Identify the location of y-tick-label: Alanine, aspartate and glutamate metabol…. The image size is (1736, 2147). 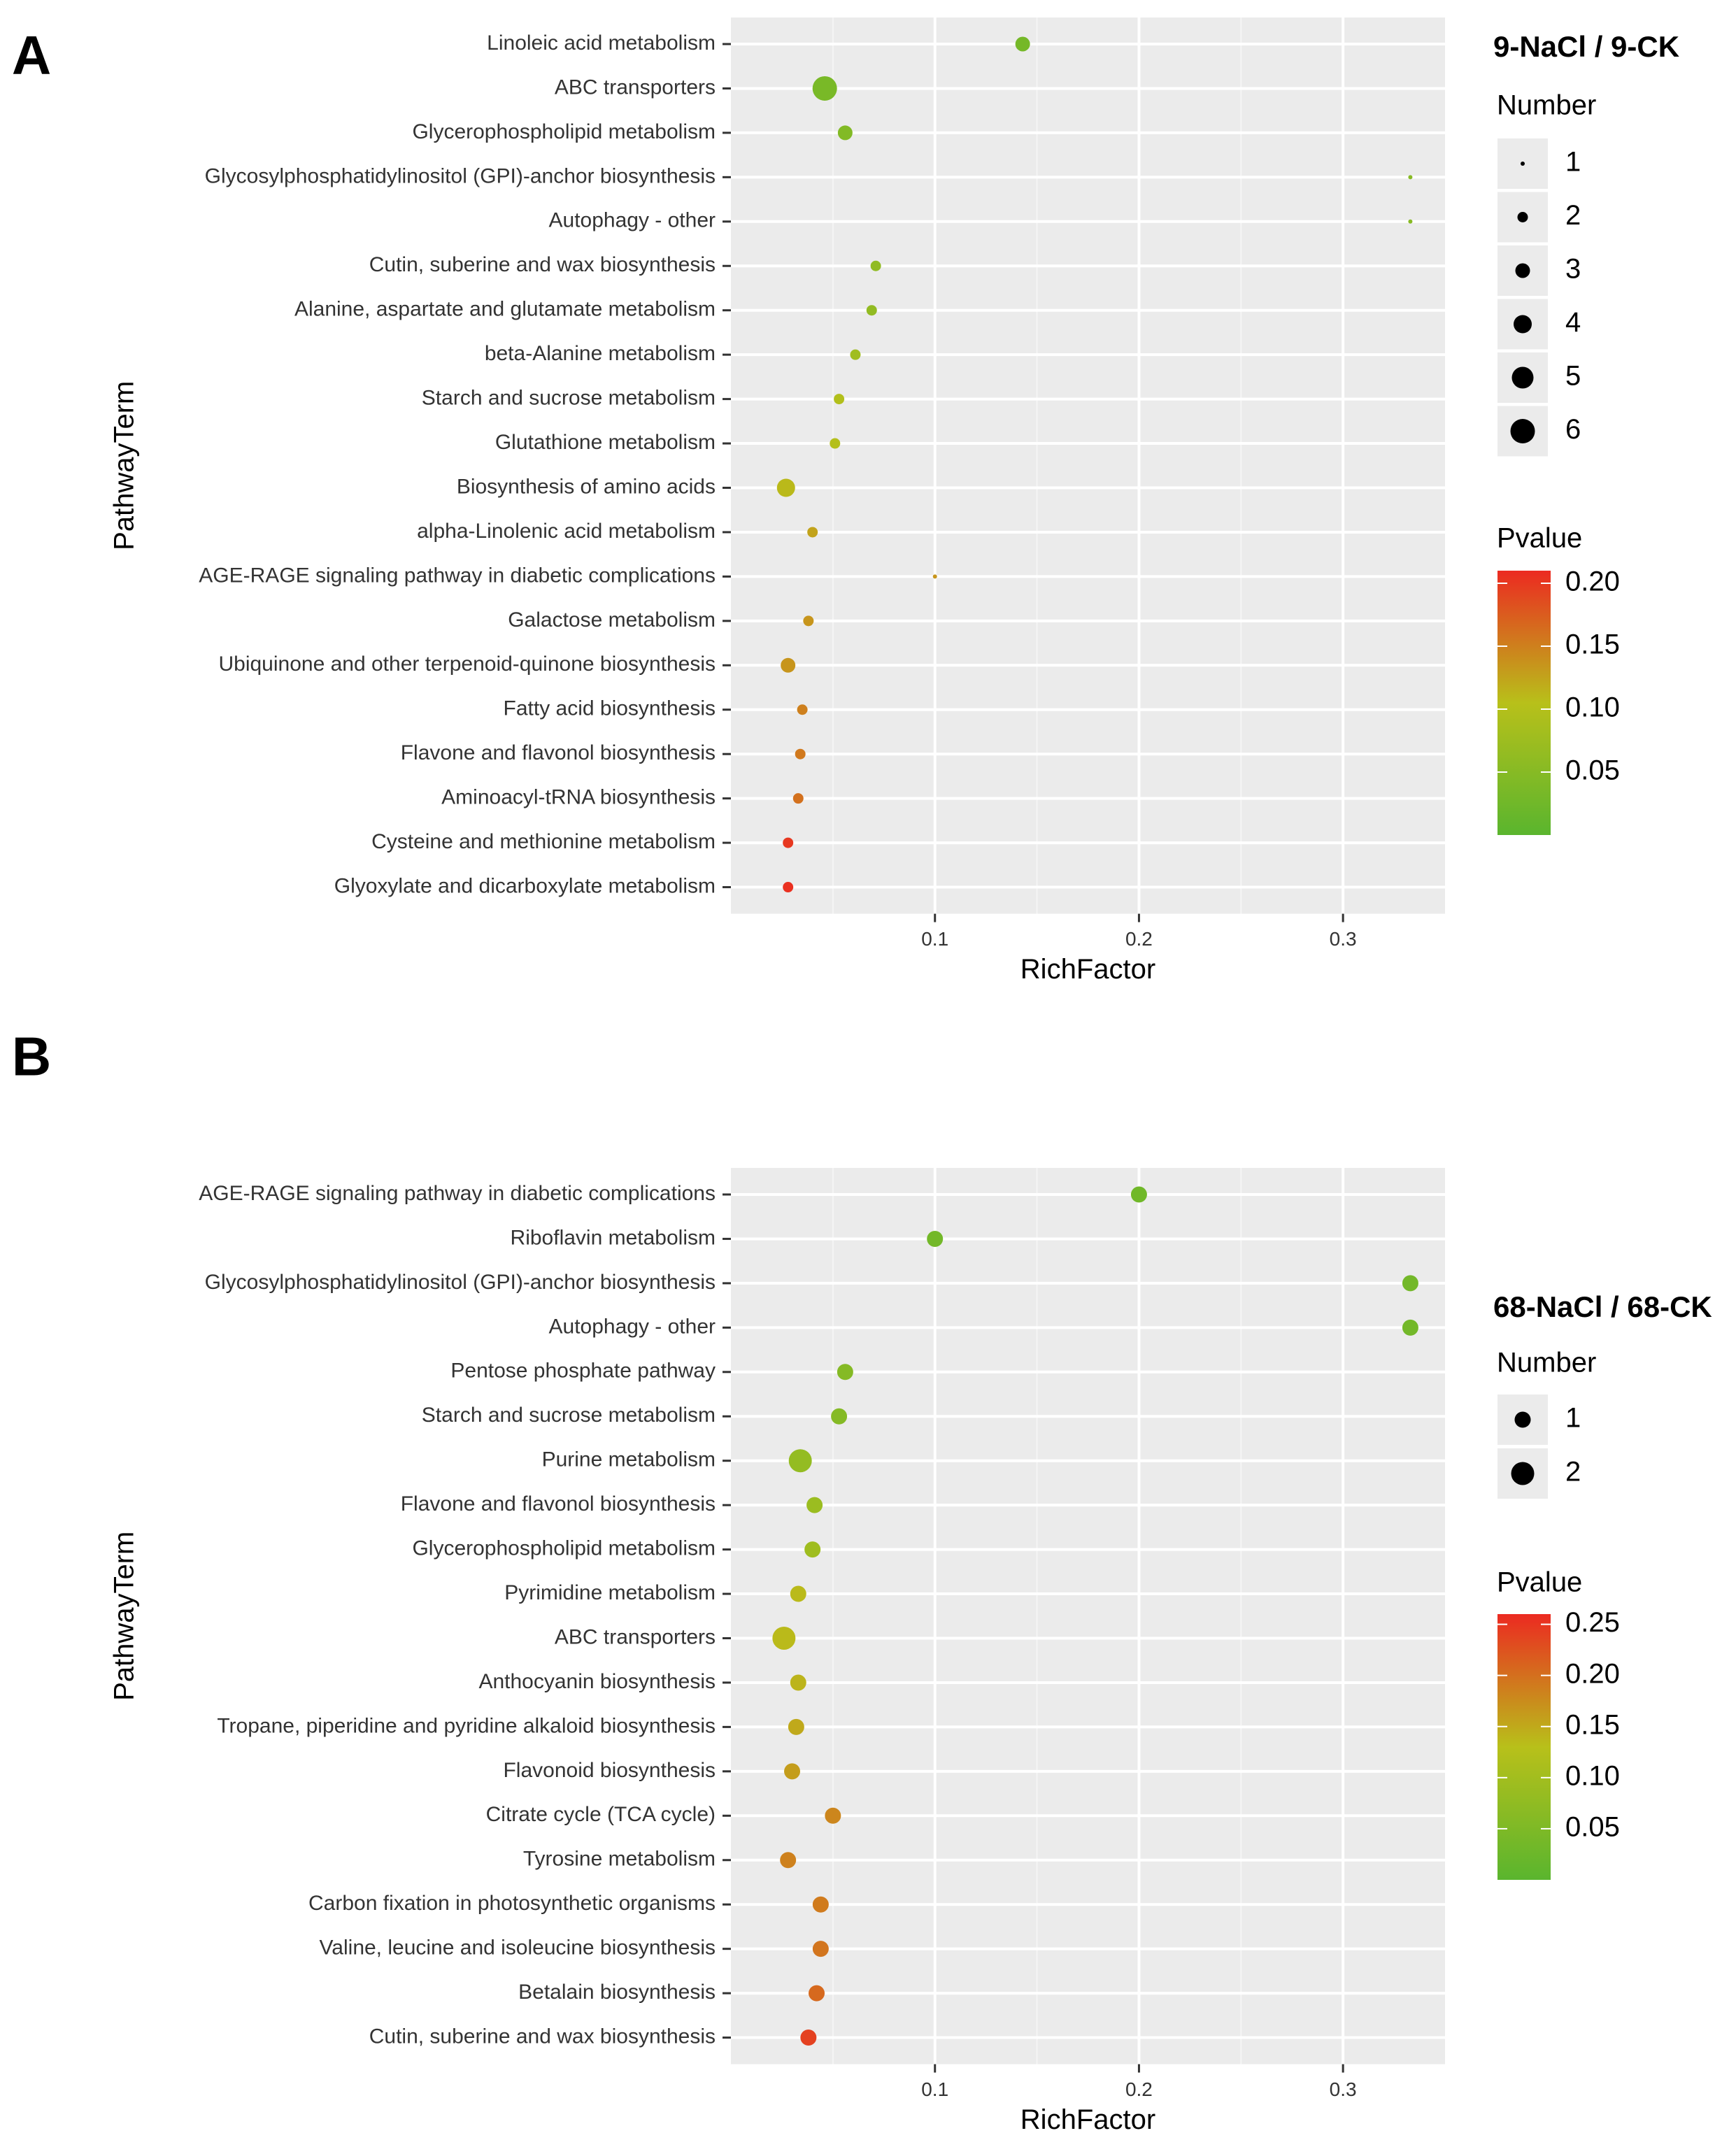
(505, 309).